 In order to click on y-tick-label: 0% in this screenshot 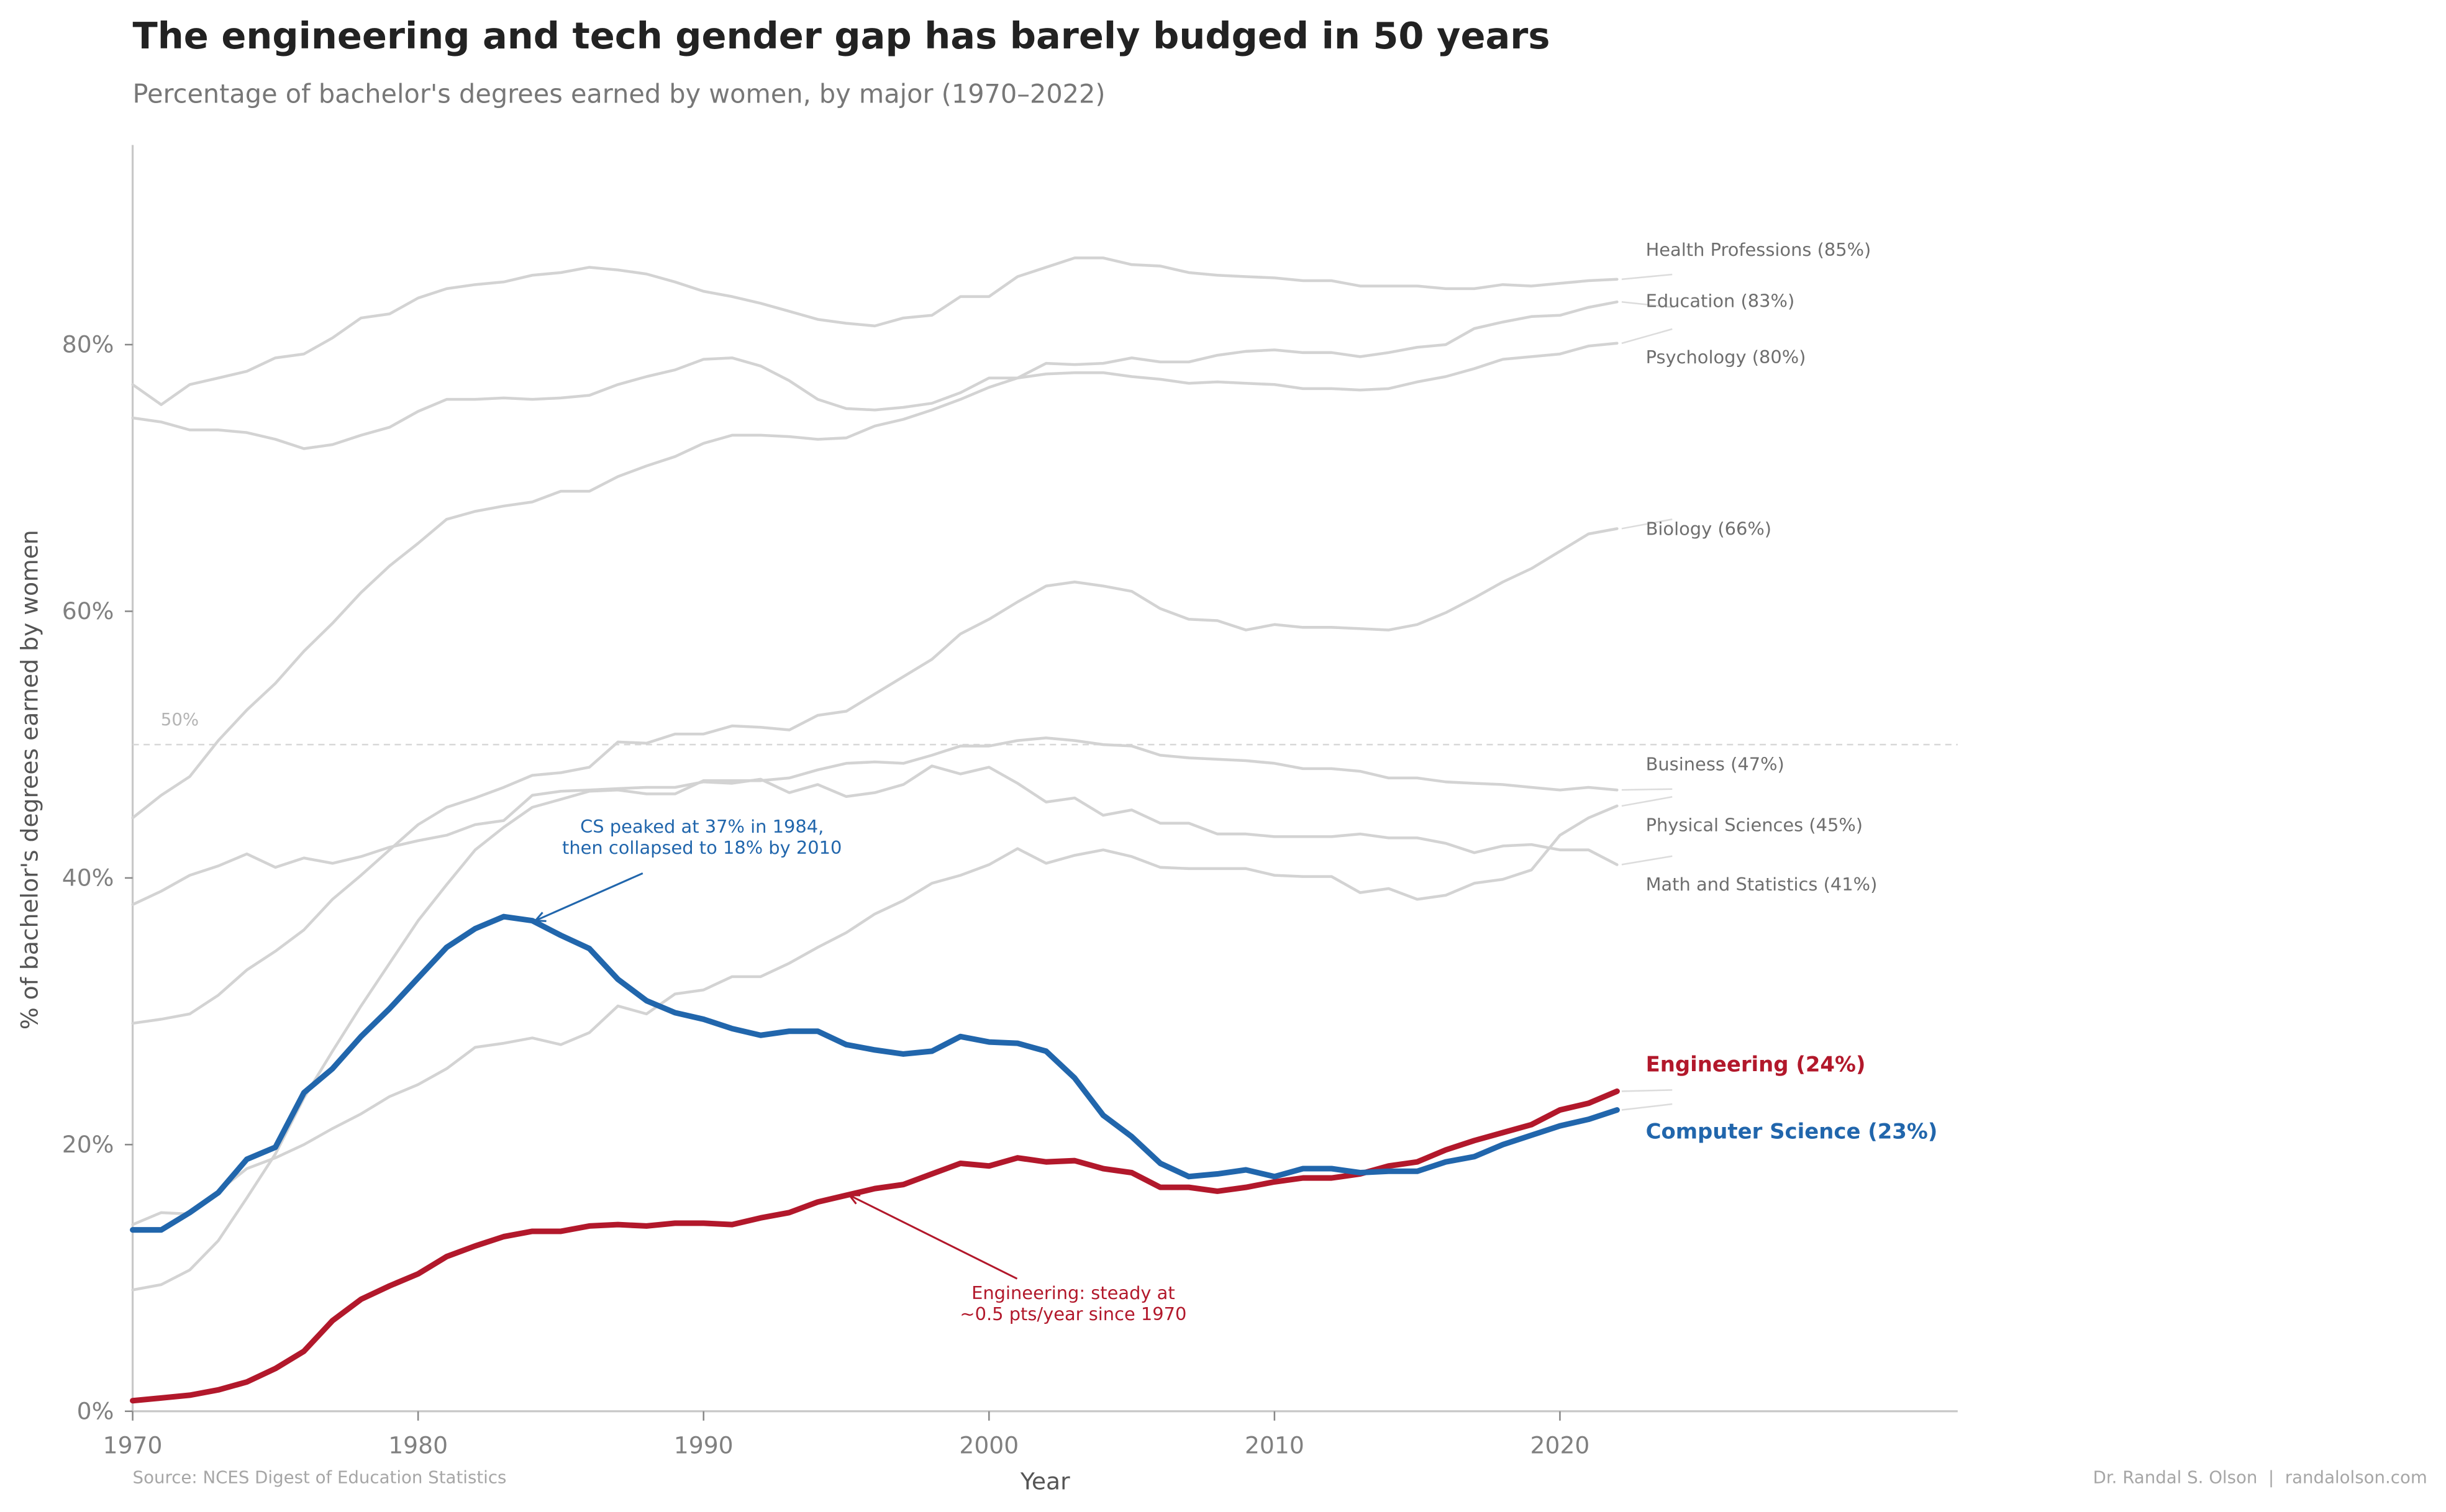, I will do `click(95, 1410)`.